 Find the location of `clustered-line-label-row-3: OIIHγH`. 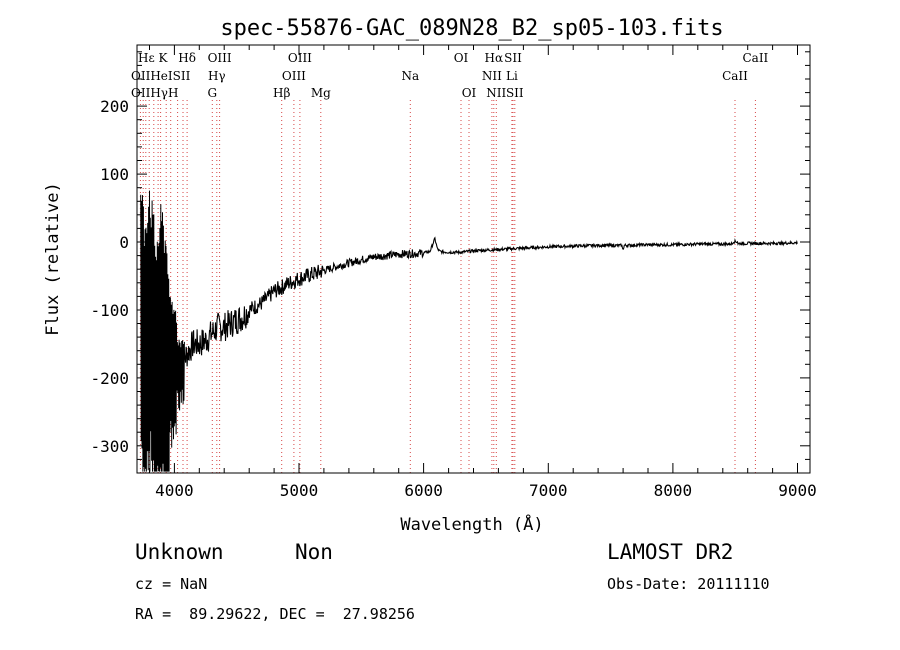

clustered-line-label-row-3: OIIHγH is located at coordinates (154, 93).